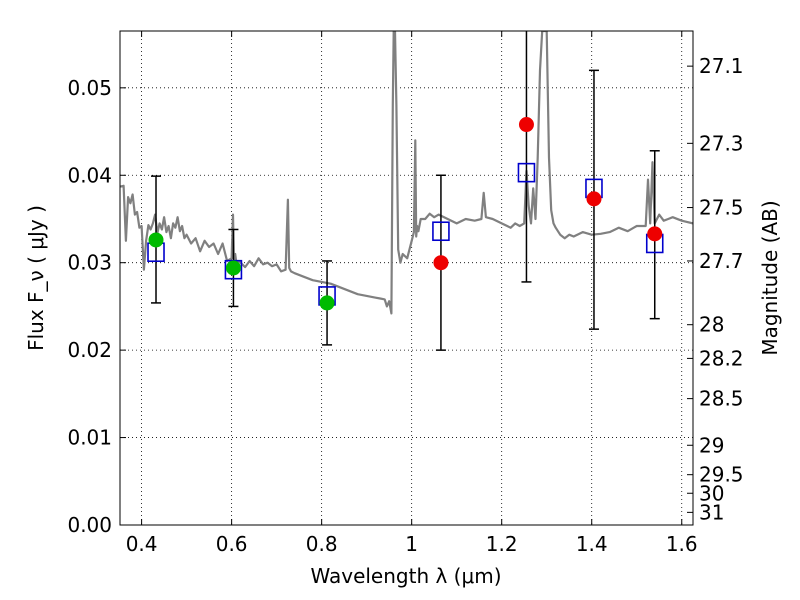 The height and width of the screenshot is (600, 800). Describe the element at coordinates (721, 143) in the screenshot. I see `right-tick-label: 27.3` at that location.